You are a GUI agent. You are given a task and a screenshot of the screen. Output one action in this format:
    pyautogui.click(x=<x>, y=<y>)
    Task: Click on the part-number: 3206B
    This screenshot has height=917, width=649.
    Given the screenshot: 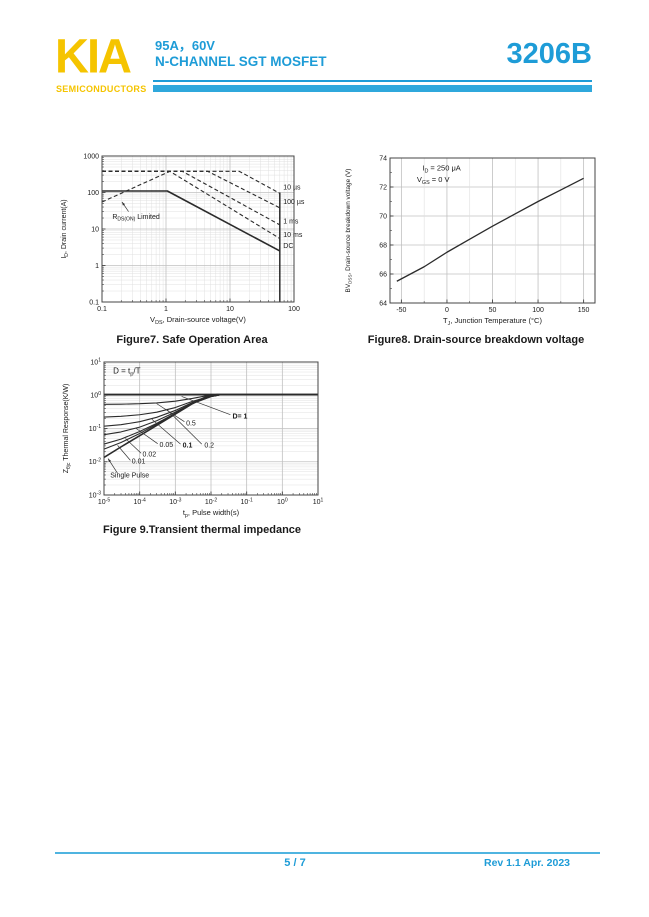 What is the action you would take?
    pyautogui.click(x=549, y=54)
    